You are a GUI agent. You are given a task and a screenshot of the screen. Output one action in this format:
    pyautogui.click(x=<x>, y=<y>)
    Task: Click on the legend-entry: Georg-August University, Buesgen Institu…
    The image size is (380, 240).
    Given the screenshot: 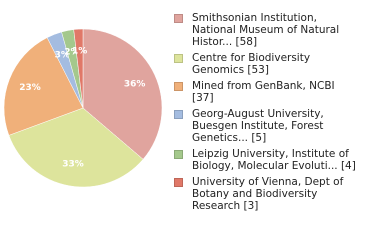 What is the action you would take?
    pyautogui.click(x=272, y=126)
    